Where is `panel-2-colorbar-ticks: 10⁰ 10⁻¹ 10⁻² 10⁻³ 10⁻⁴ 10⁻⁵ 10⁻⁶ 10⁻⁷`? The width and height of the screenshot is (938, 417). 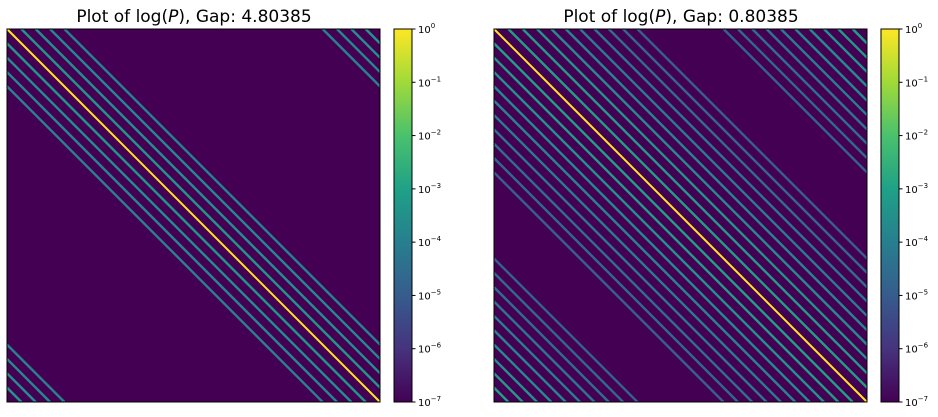 panel-2-colorbar-ticks: 10⁰ 10⁻¹ 10⁻² 10⁻³ 10⁻⁴ 10⁻⁵ 10⁻⁶ 10⁻⁷ is located at coordinates (914, 215).